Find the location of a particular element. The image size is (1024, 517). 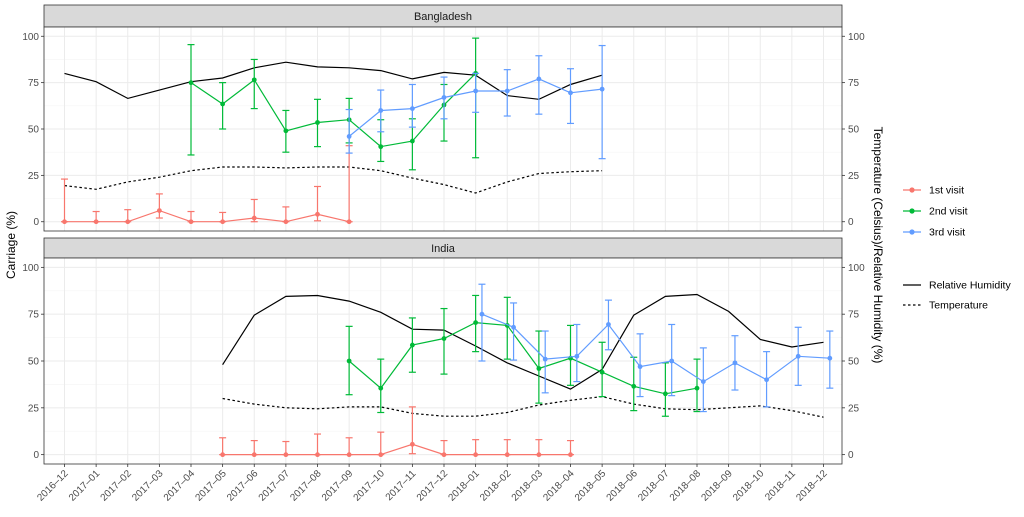

x-tick-label: 2018–03 is located at coordinates (528, 486).